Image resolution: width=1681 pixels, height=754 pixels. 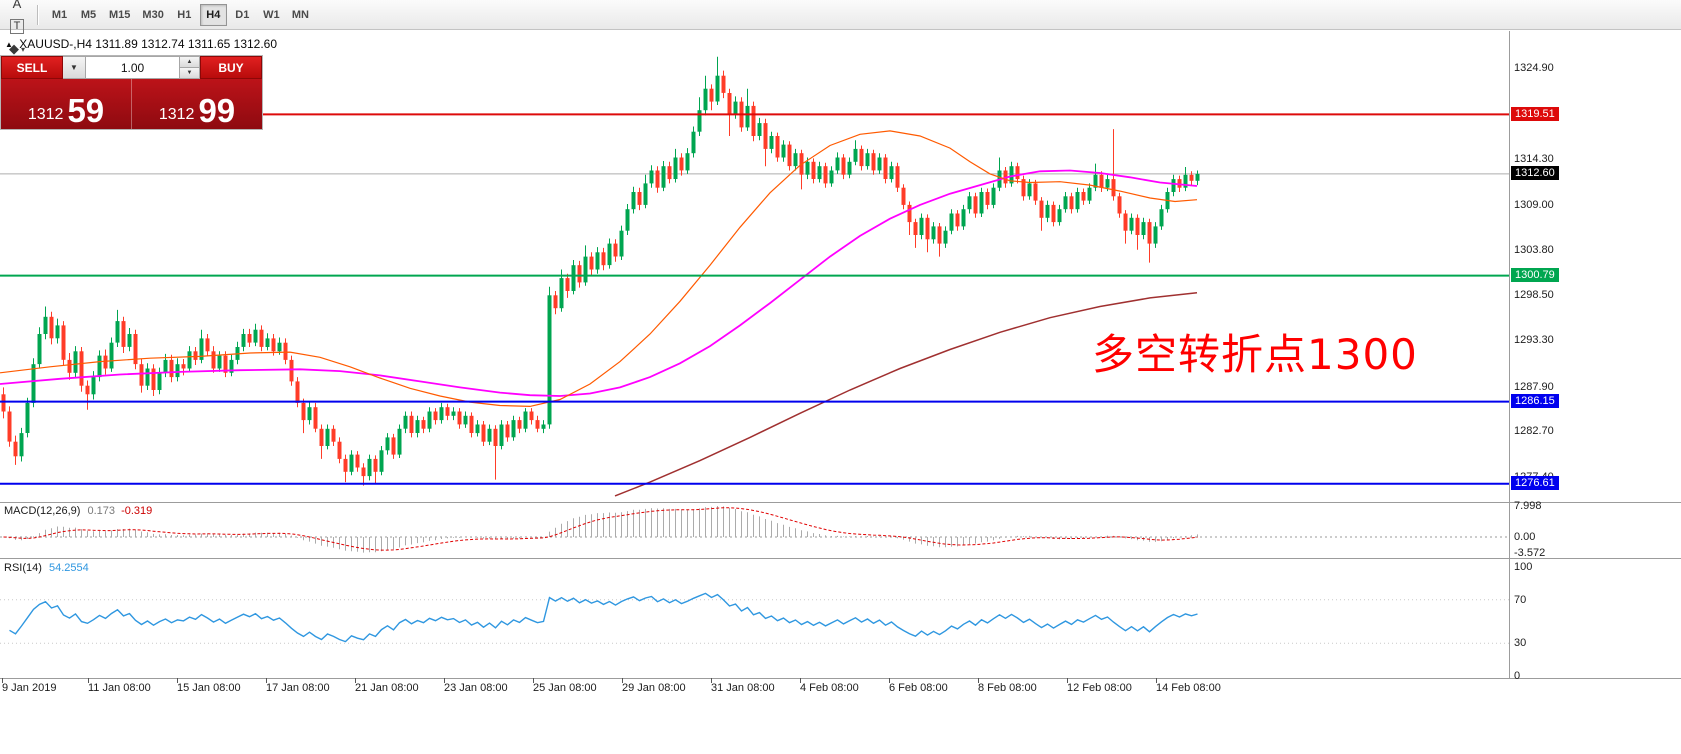 I want to click on trade-price-row: 1312 59 1312 99, so click(x=131, y=104).